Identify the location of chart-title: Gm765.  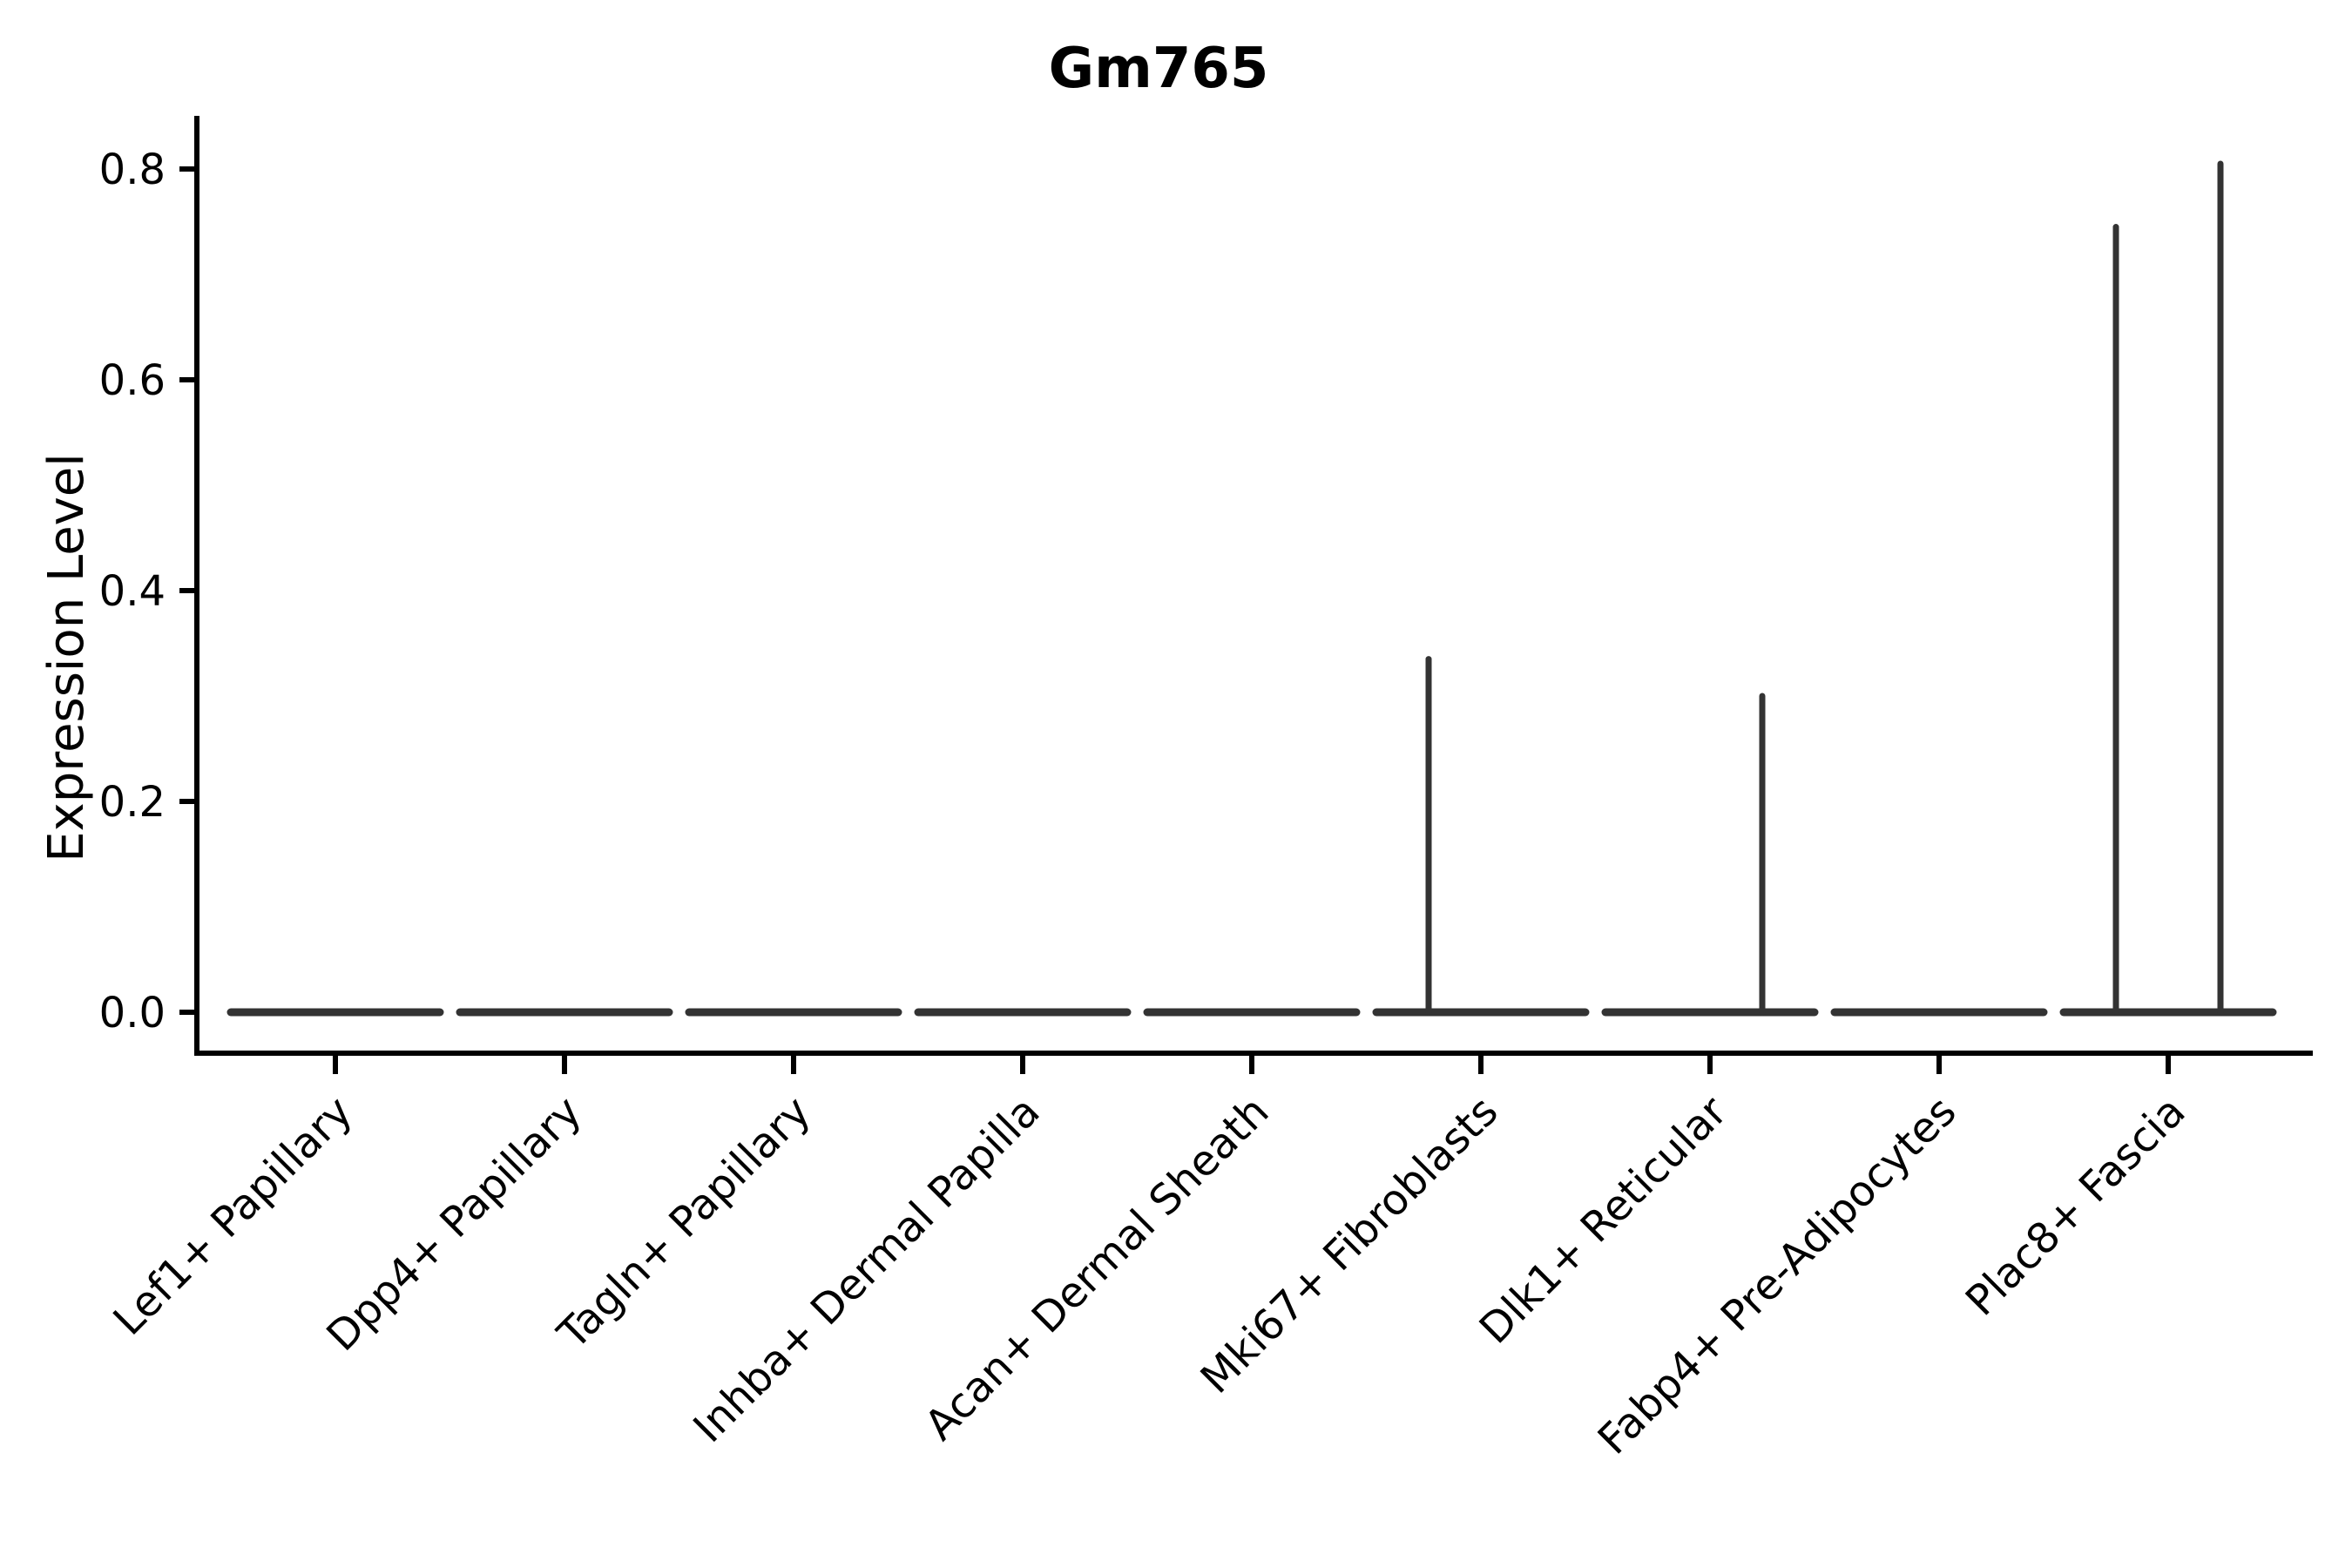
(1159, 69).